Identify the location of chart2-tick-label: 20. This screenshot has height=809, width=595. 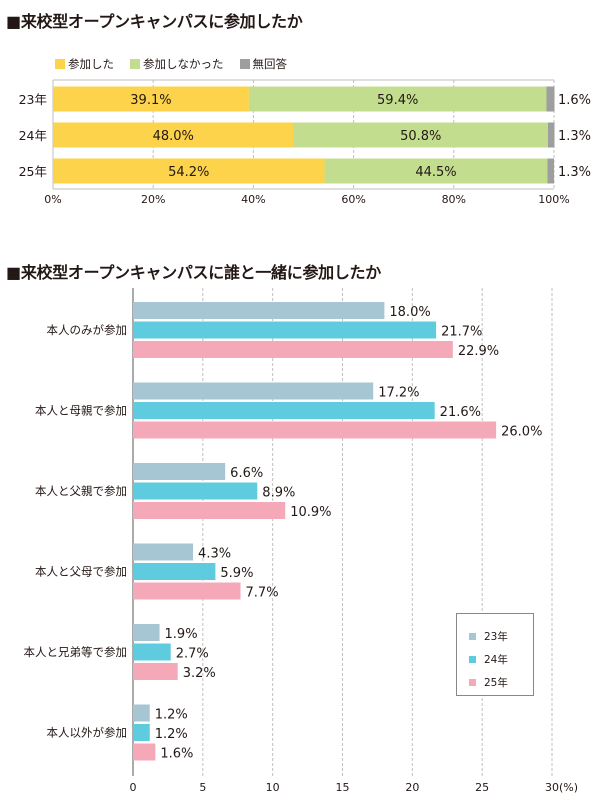
(412, 787).